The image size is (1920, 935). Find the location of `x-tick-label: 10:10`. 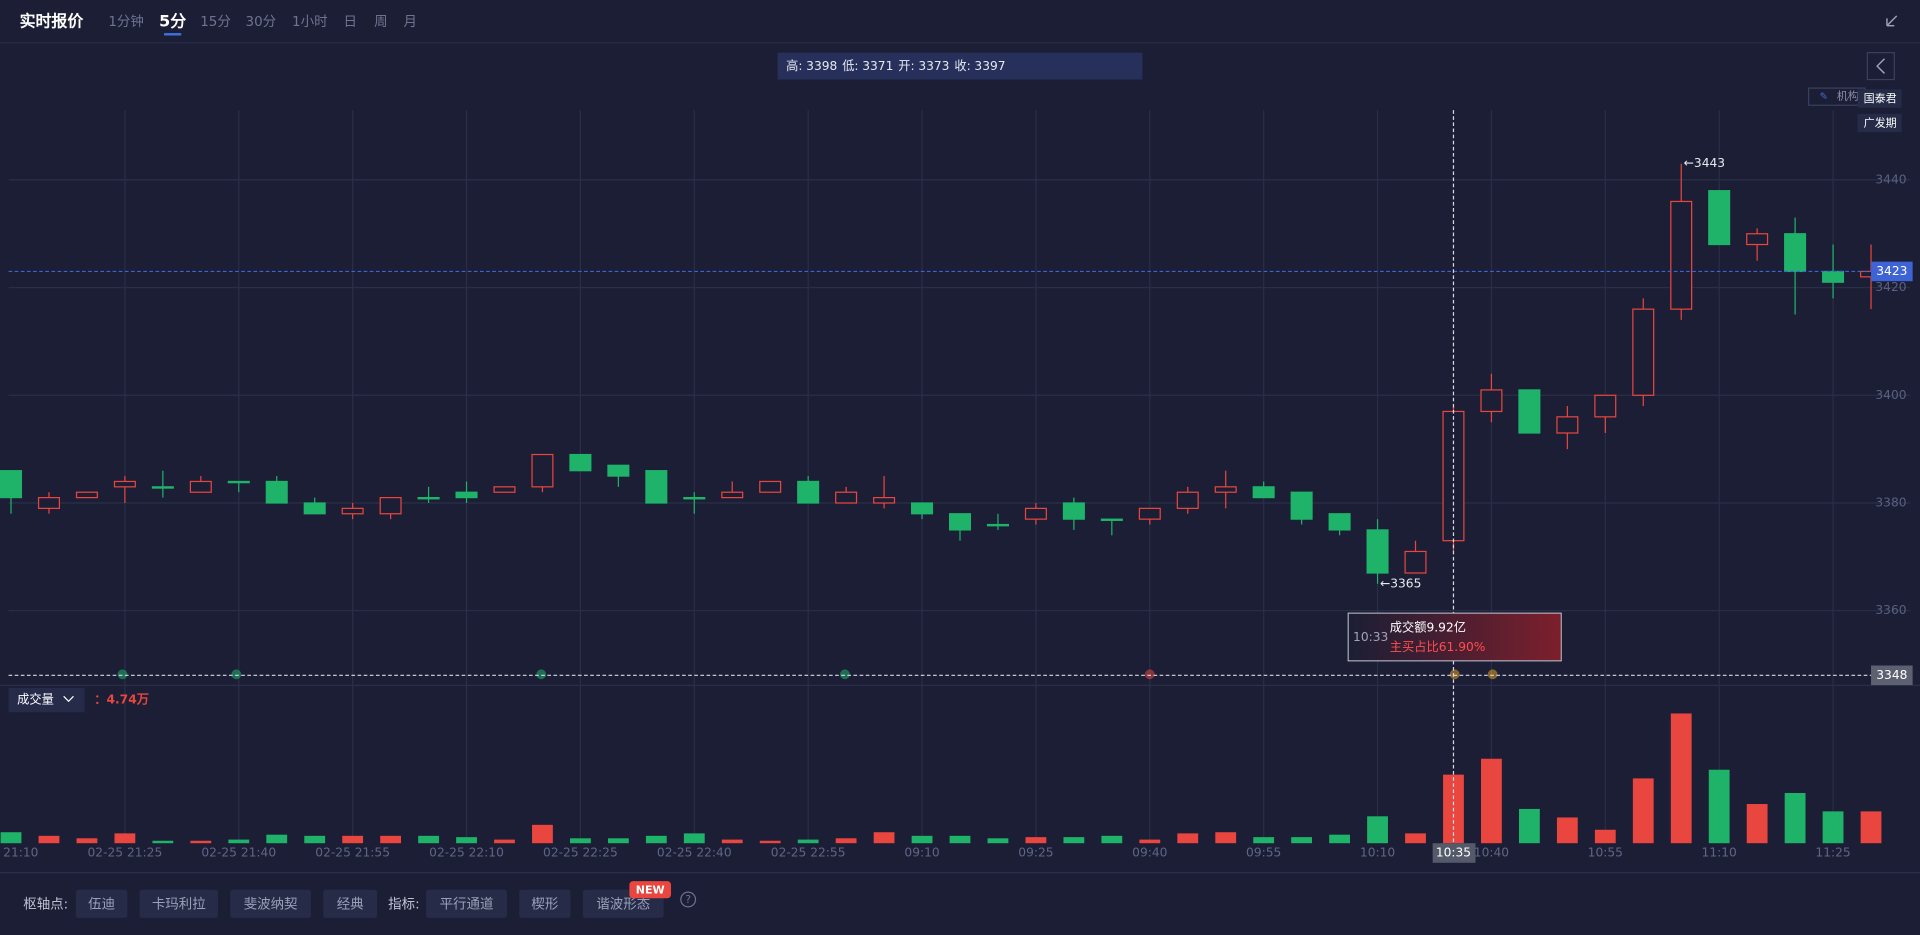

x-tick-label: 10:10 is located at coordinates (1377, 853).